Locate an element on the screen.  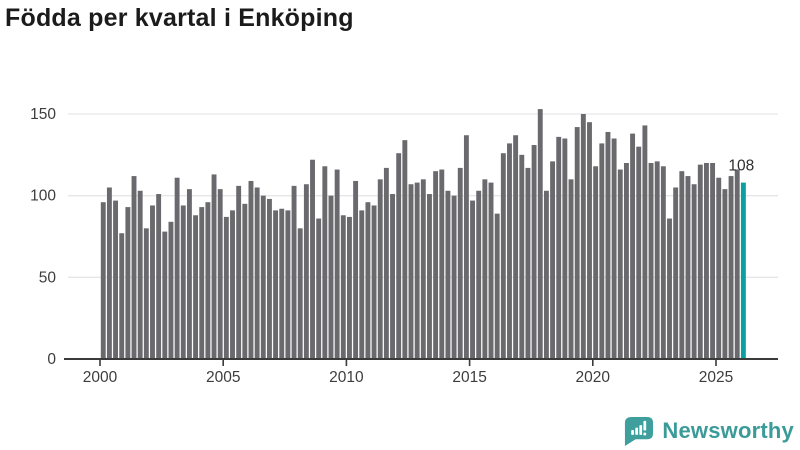
newsworthy-wordmark: Newsworthy is located at coordinates (728, 430).